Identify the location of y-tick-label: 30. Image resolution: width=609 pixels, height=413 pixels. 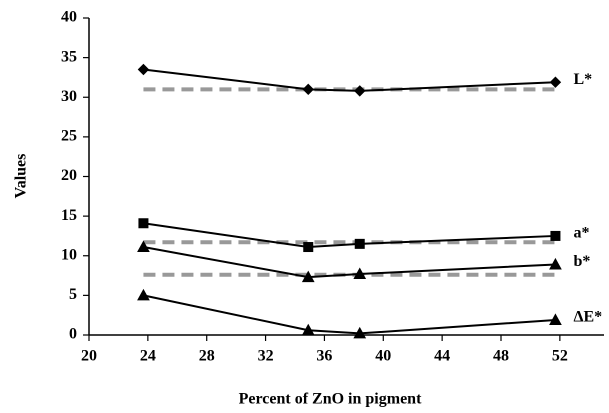
(69, 96).